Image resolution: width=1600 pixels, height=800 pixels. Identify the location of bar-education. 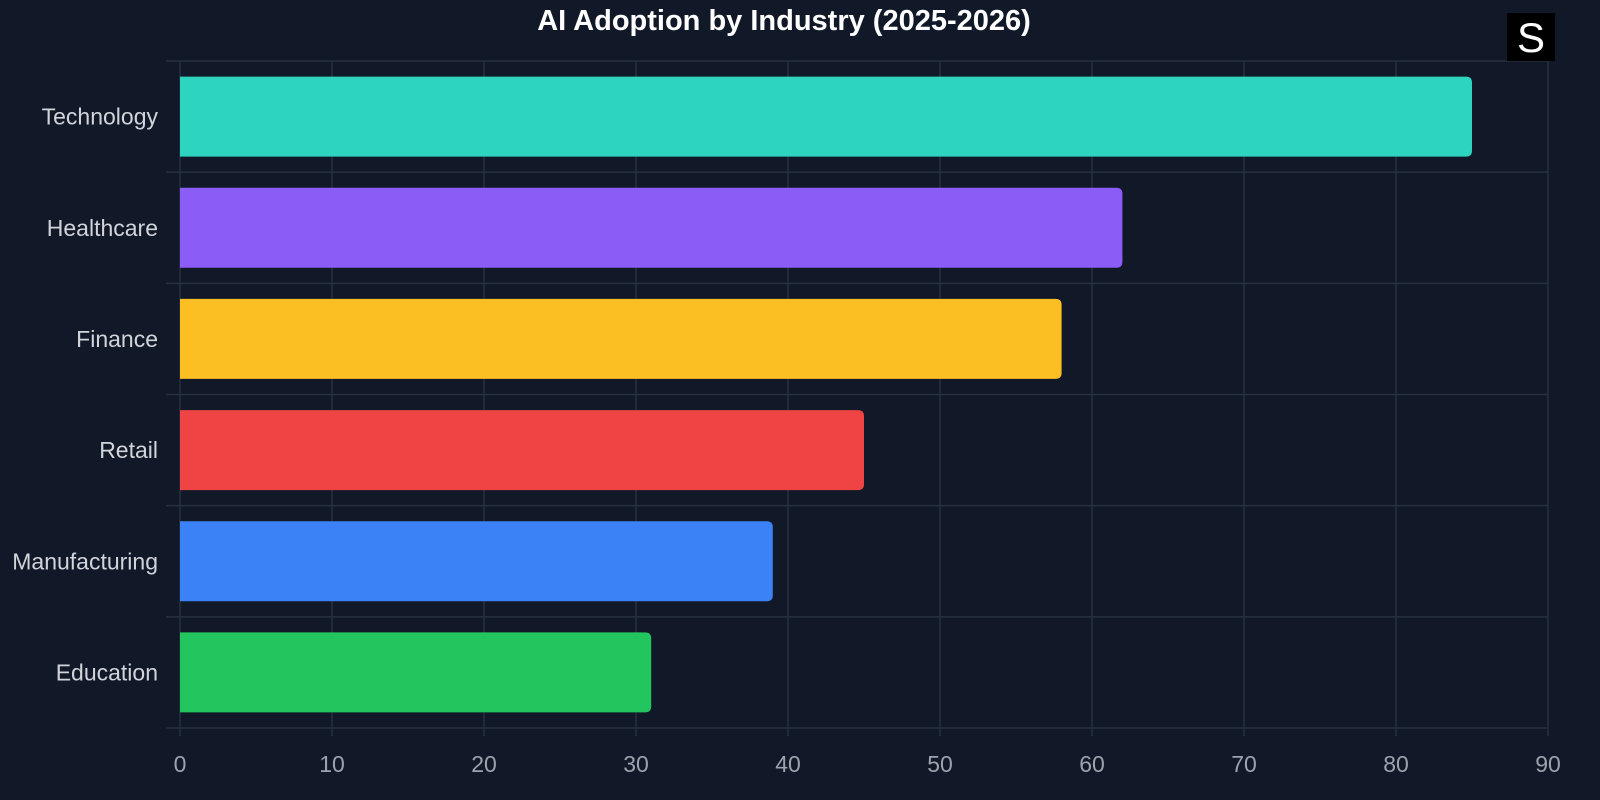
(416, 672).